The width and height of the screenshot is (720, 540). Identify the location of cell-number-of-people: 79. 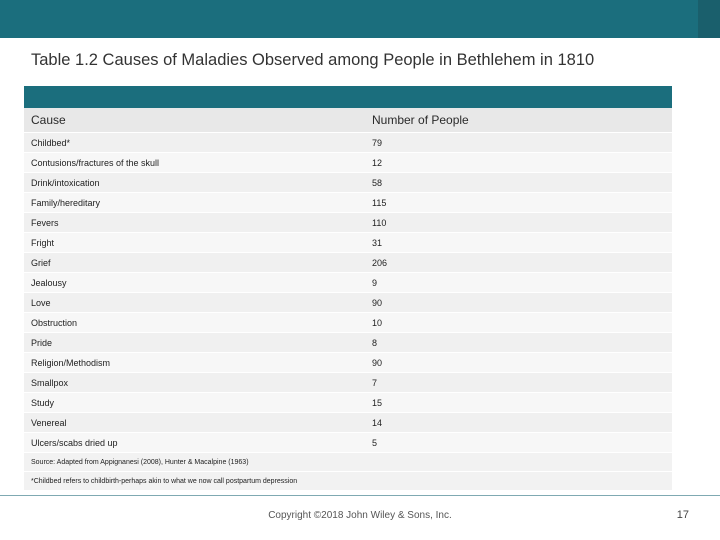
(377, 142).